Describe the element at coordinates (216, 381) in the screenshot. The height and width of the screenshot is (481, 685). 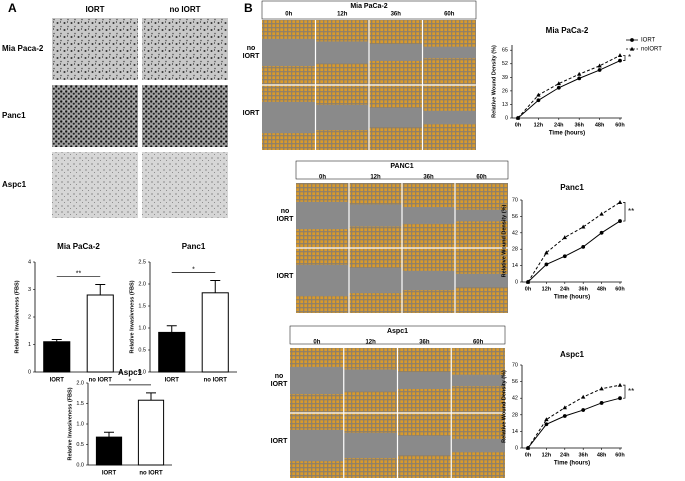
I see `x-tick-label: no IORT` at that location.